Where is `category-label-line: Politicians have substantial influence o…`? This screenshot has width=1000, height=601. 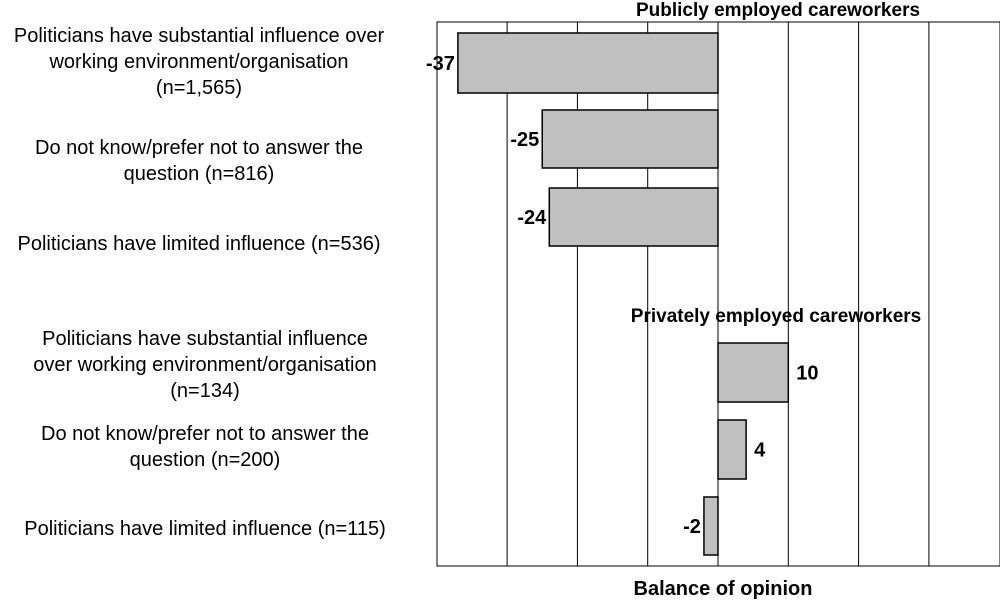
category-label-line: Politicians have substantial influence o… is located at coordinates (199, 36).